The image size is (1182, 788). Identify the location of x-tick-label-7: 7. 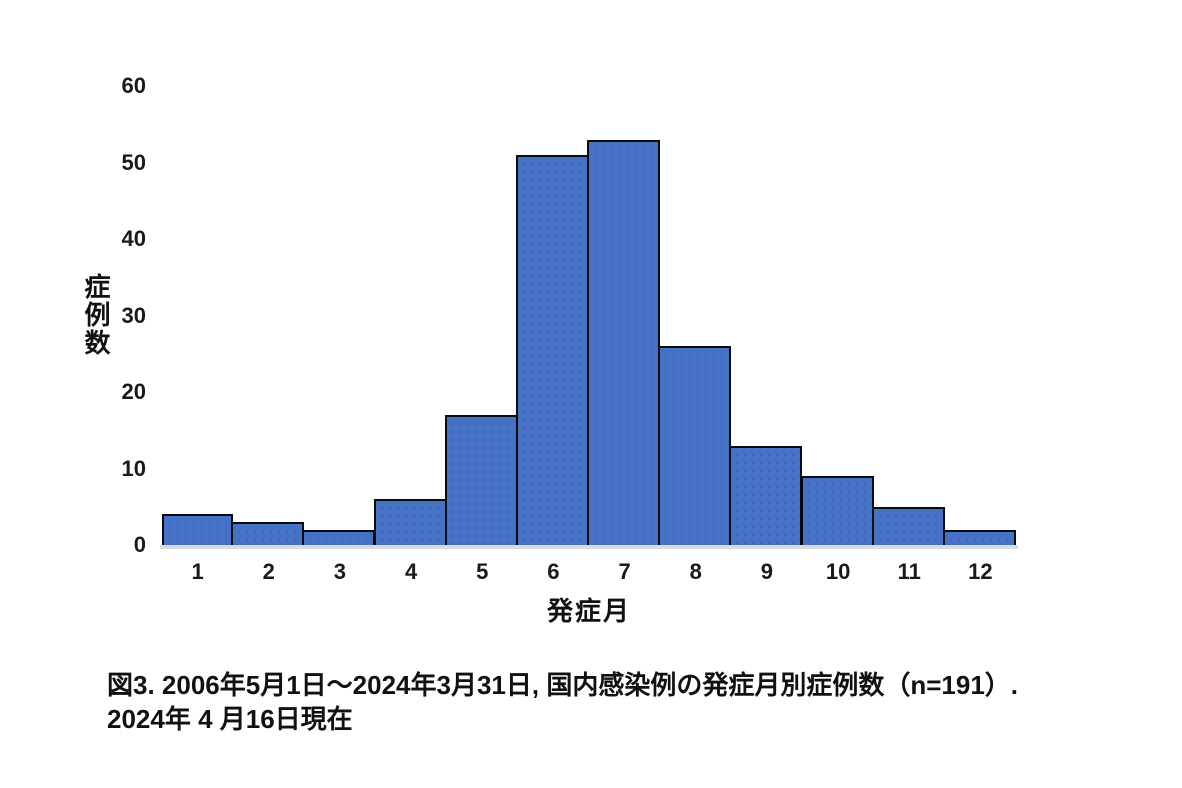
(624, 571).